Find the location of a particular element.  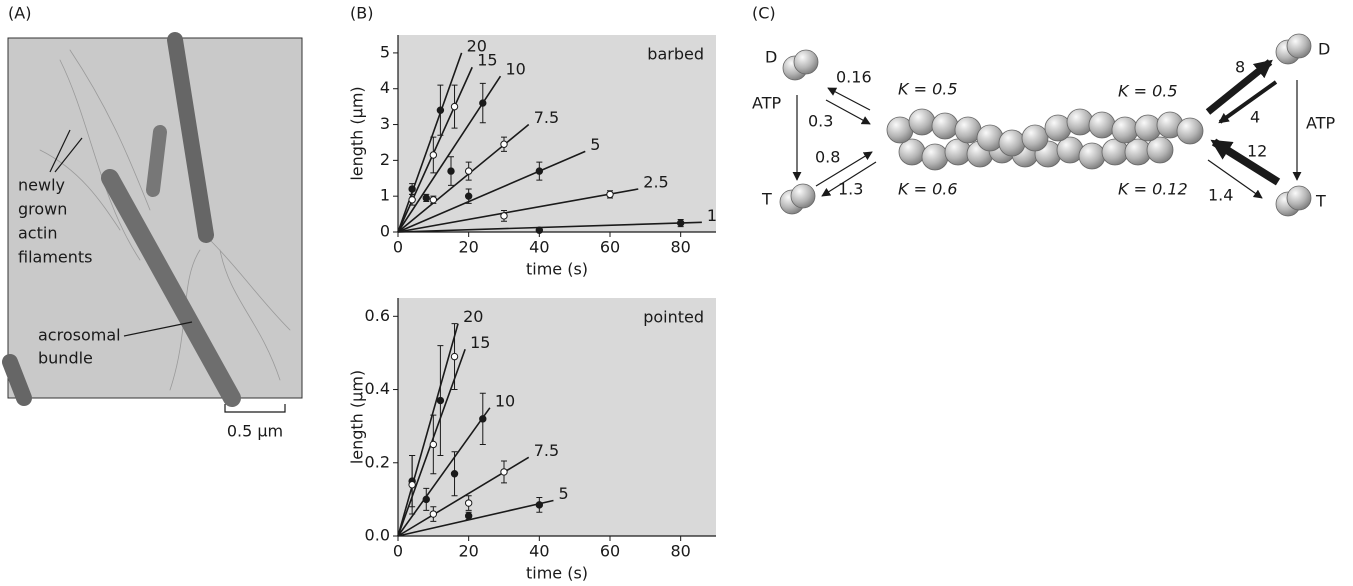

rate-label: 12 is located at coordinates (1257, 151).